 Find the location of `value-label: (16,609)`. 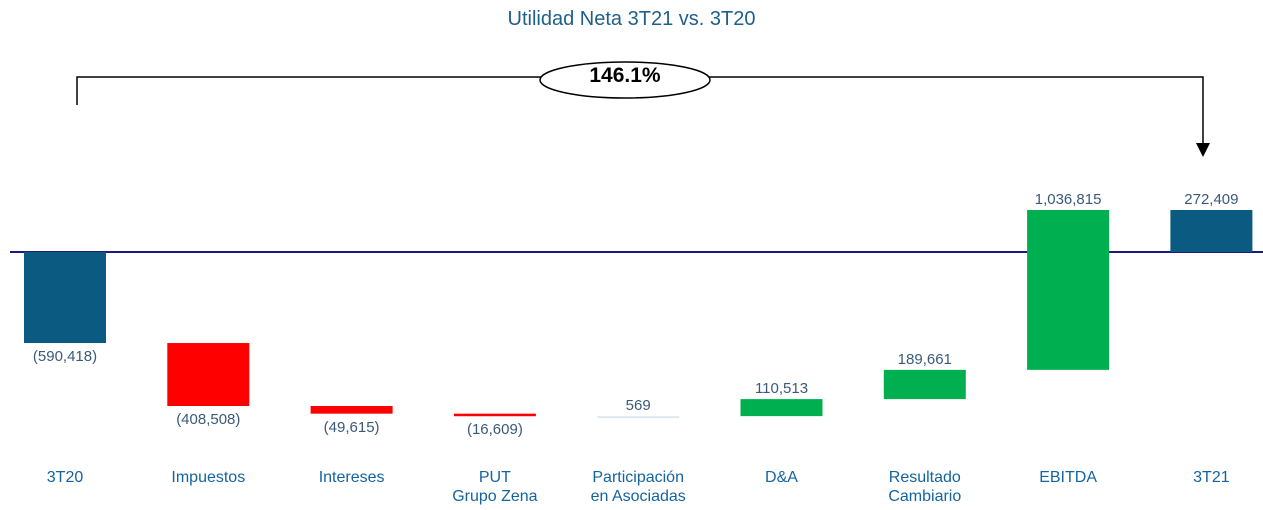

value-label: (16,609) is located at coordinates (494, 430).